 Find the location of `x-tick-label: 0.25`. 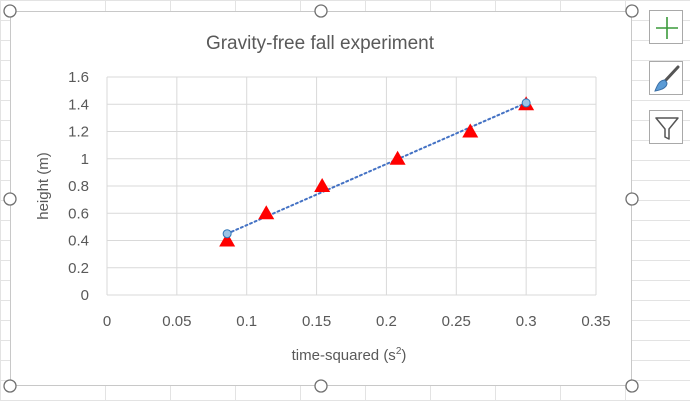

x-tick-label: 0.25 is located at coordinates (456, 321).